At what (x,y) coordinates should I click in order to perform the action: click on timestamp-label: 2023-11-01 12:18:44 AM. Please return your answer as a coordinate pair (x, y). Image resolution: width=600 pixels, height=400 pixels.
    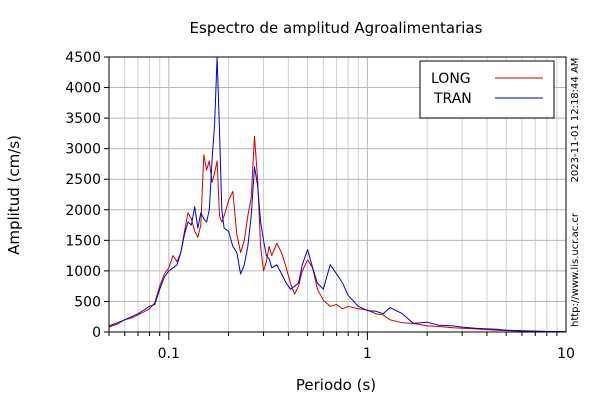
    Looking at the image, I should click on (575, 120).